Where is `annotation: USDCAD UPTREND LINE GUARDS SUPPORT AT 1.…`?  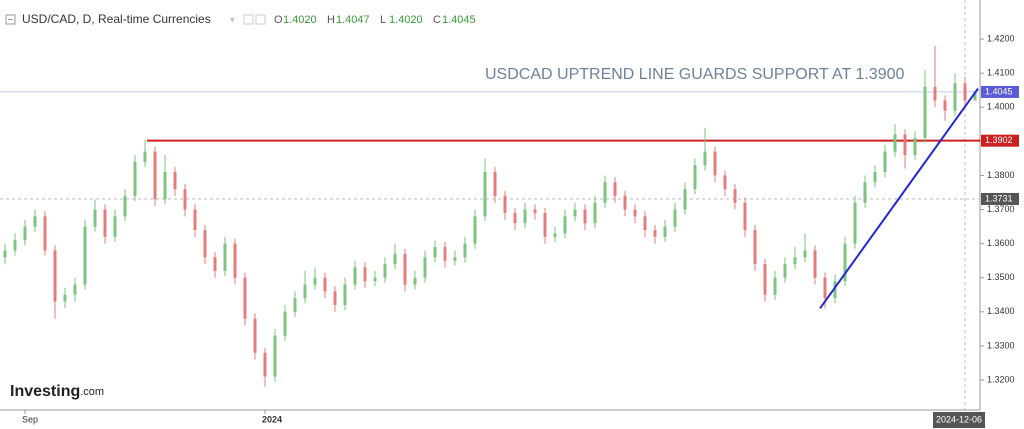 annotation: USDCAD UPTREND LINE GUARDS SUPPORT AT 1.… is located at coordinates (694, 74).